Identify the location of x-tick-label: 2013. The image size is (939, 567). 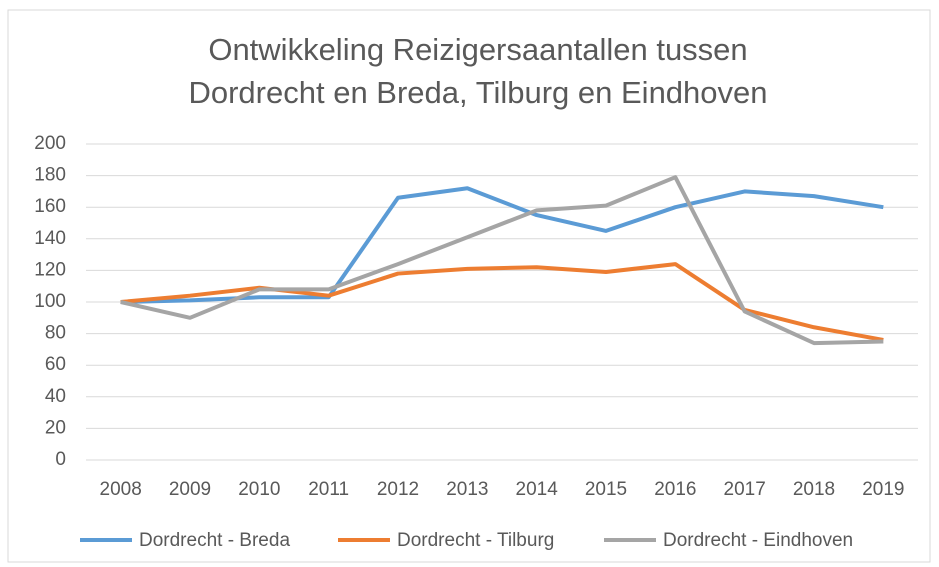
(467, 489).